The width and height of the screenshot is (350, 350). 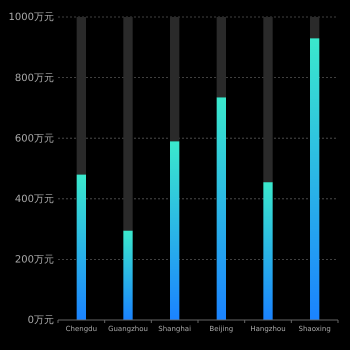 I want to click on y-tick-label: 600万元, so click(x=34, y=138).